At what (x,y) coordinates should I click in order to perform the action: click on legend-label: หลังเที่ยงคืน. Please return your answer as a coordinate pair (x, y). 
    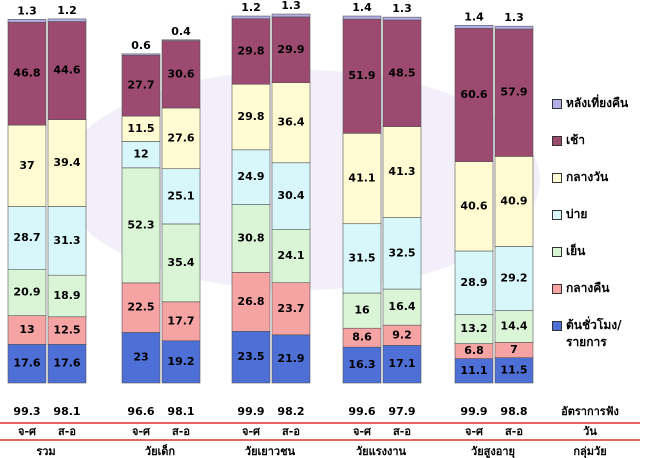
    Looking at the image, I should click on (597, 103).